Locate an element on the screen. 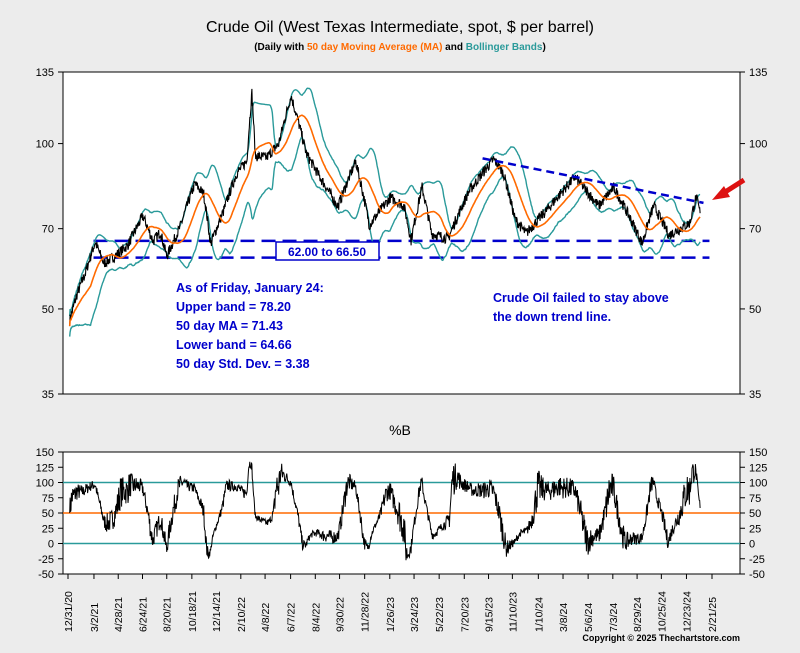  info-line-lower: Lower band = 64.66 is located at coordinates (234, 345).